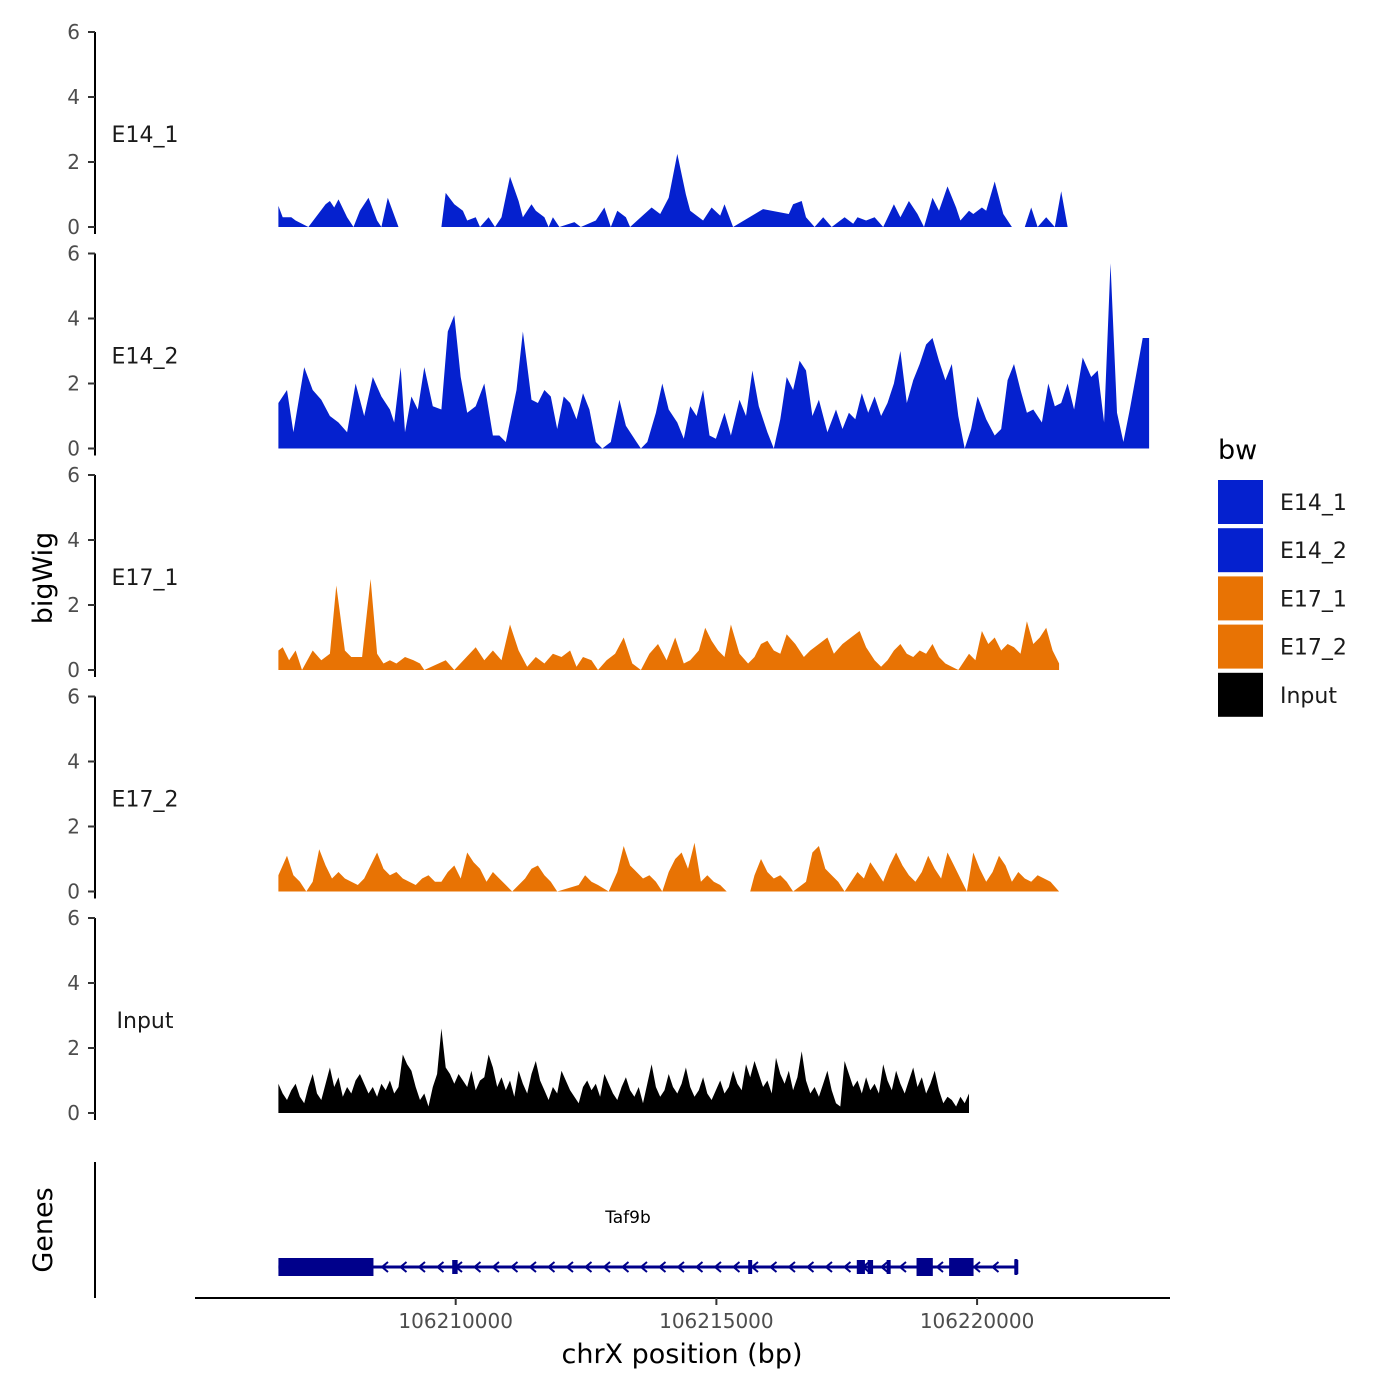  I want to click on track-label-E14_1: E14_1, so click(145, 135).